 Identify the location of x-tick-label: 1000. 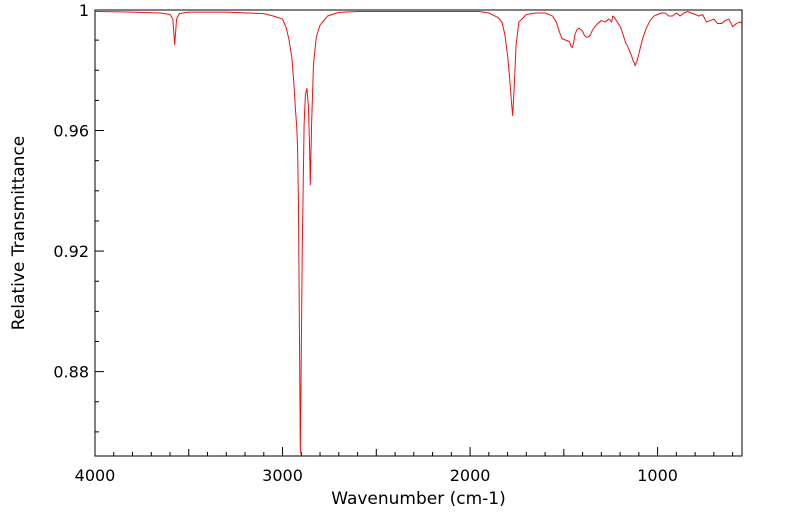
(657, 475).